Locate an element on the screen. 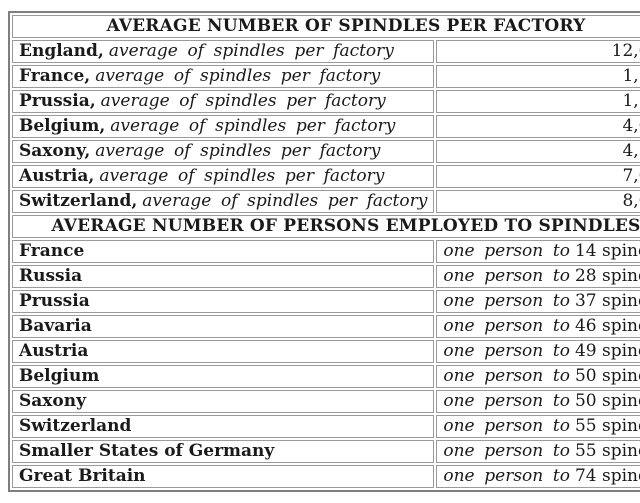 Image resolution: width=640 pixels, height=503 pixels. country-name: Smaller States of Germany is located at coordinates (147, 451).